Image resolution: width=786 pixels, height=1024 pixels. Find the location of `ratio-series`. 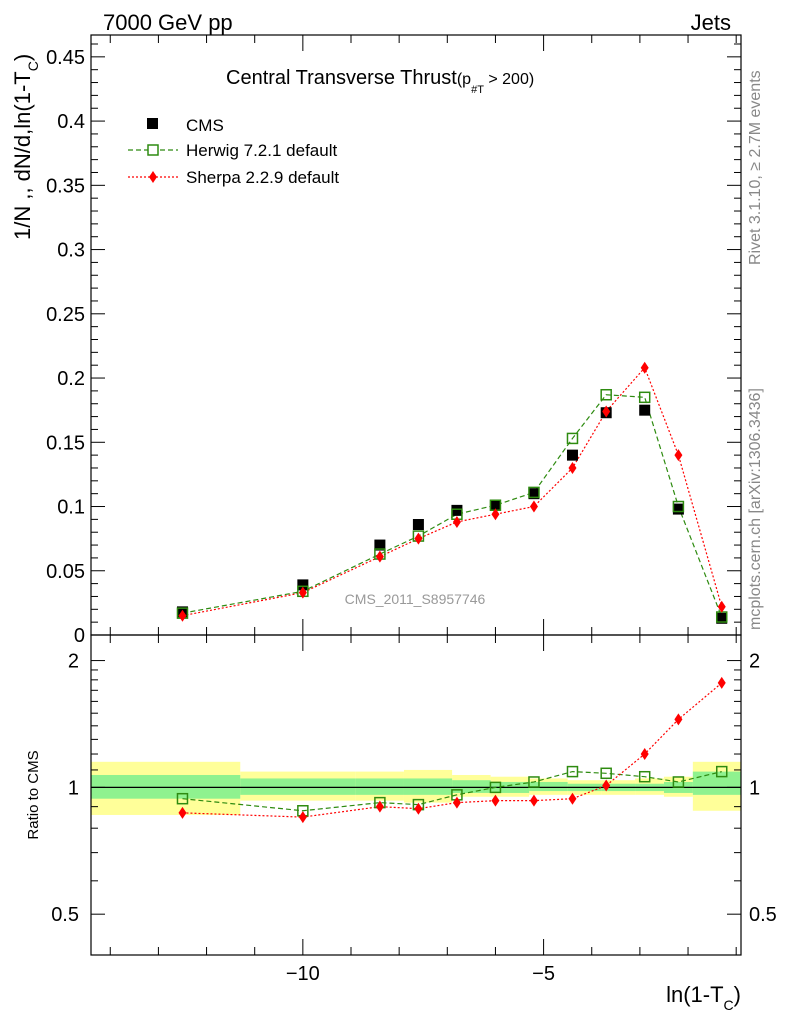

ratio-series is located at coordinates (452, 750).